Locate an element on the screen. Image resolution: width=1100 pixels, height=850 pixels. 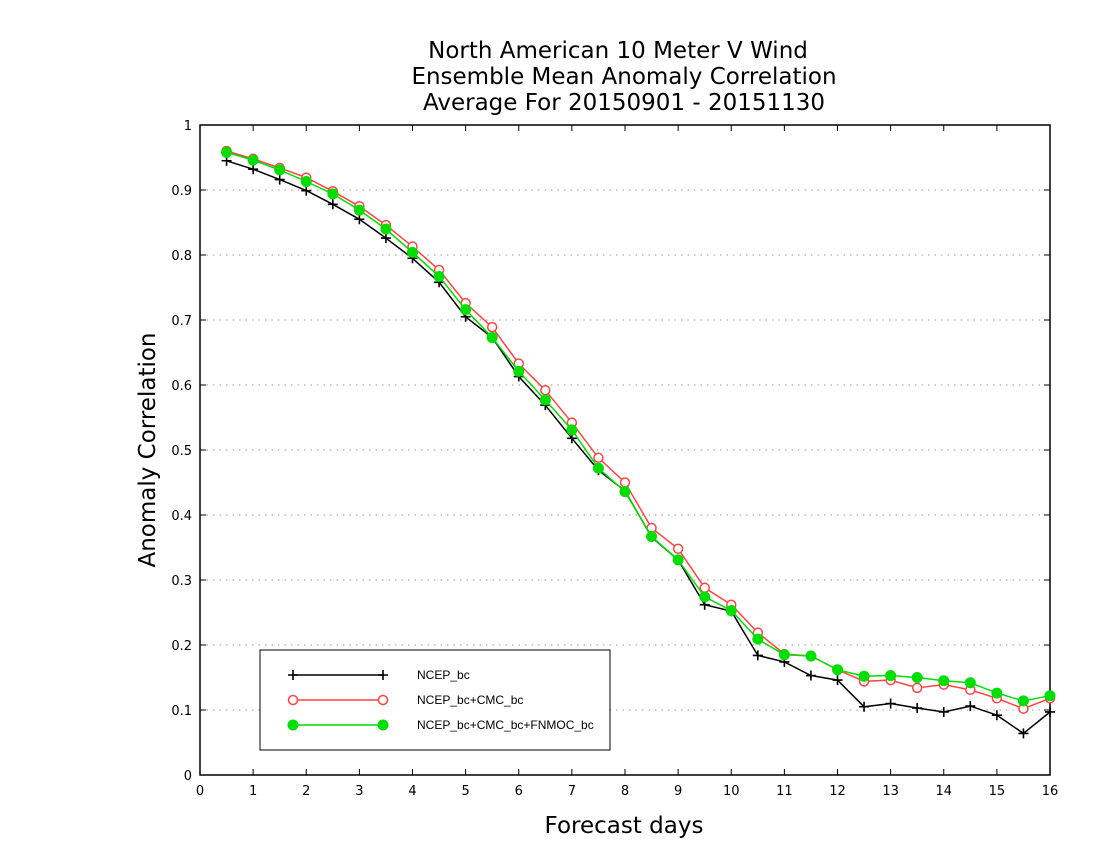
x-tick-label: 10 is located at coordinates (731, 791).